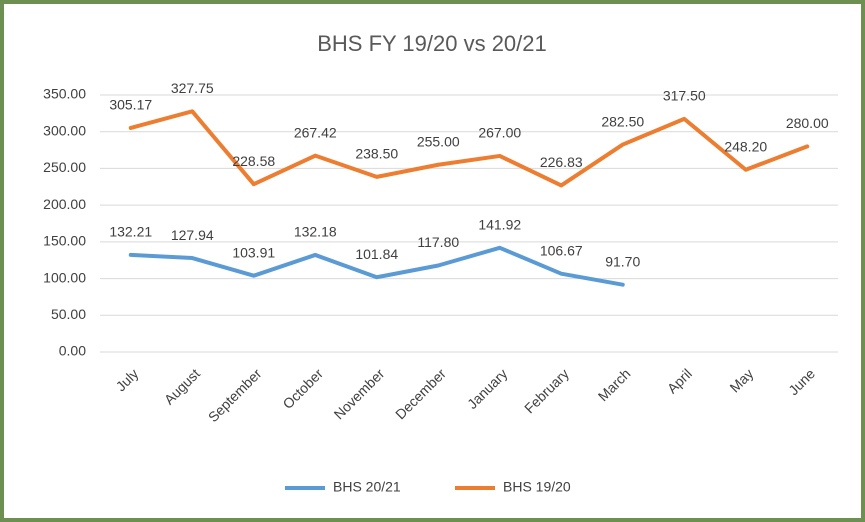  Describe the element at coordinates (622, 121) in the screenshot. I see `data-label: 282.50` at that location.